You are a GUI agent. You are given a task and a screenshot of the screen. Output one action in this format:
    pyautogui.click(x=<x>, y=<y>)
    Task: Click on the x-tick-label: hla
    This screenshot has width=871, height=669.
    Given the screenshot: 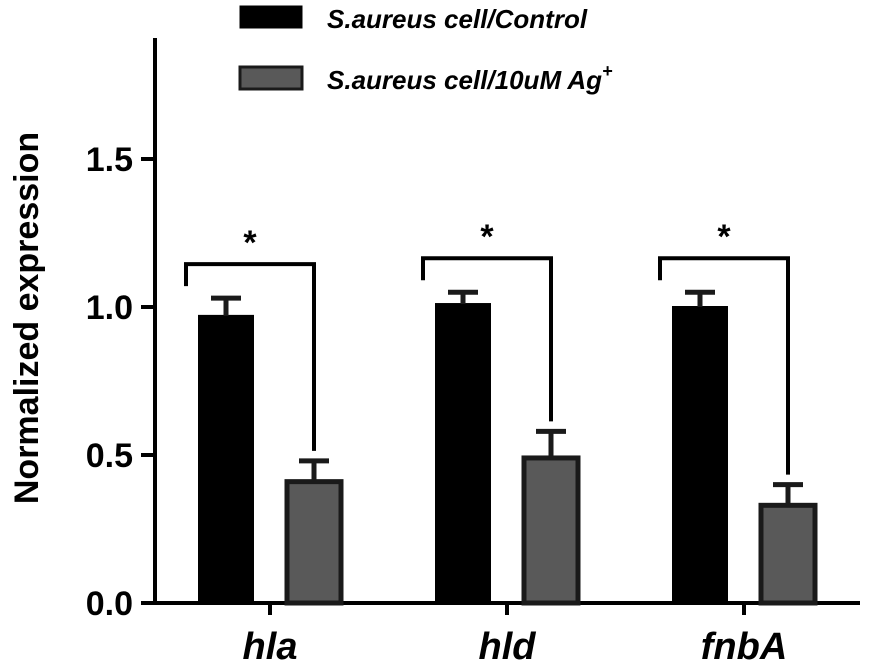 What is the action you would take?
    pyautogui.click(x=270, y=647)
    